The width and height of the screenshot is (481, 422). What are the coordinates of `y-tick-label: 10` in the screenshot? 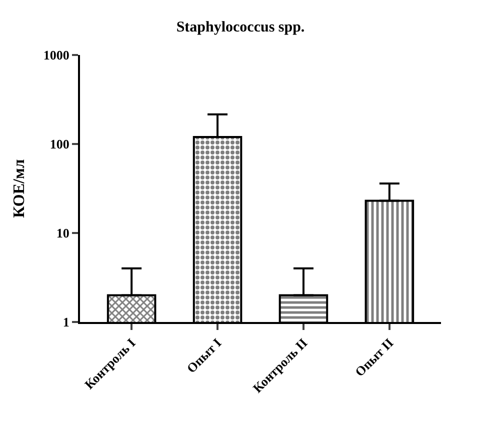 It's located at (63, 233).